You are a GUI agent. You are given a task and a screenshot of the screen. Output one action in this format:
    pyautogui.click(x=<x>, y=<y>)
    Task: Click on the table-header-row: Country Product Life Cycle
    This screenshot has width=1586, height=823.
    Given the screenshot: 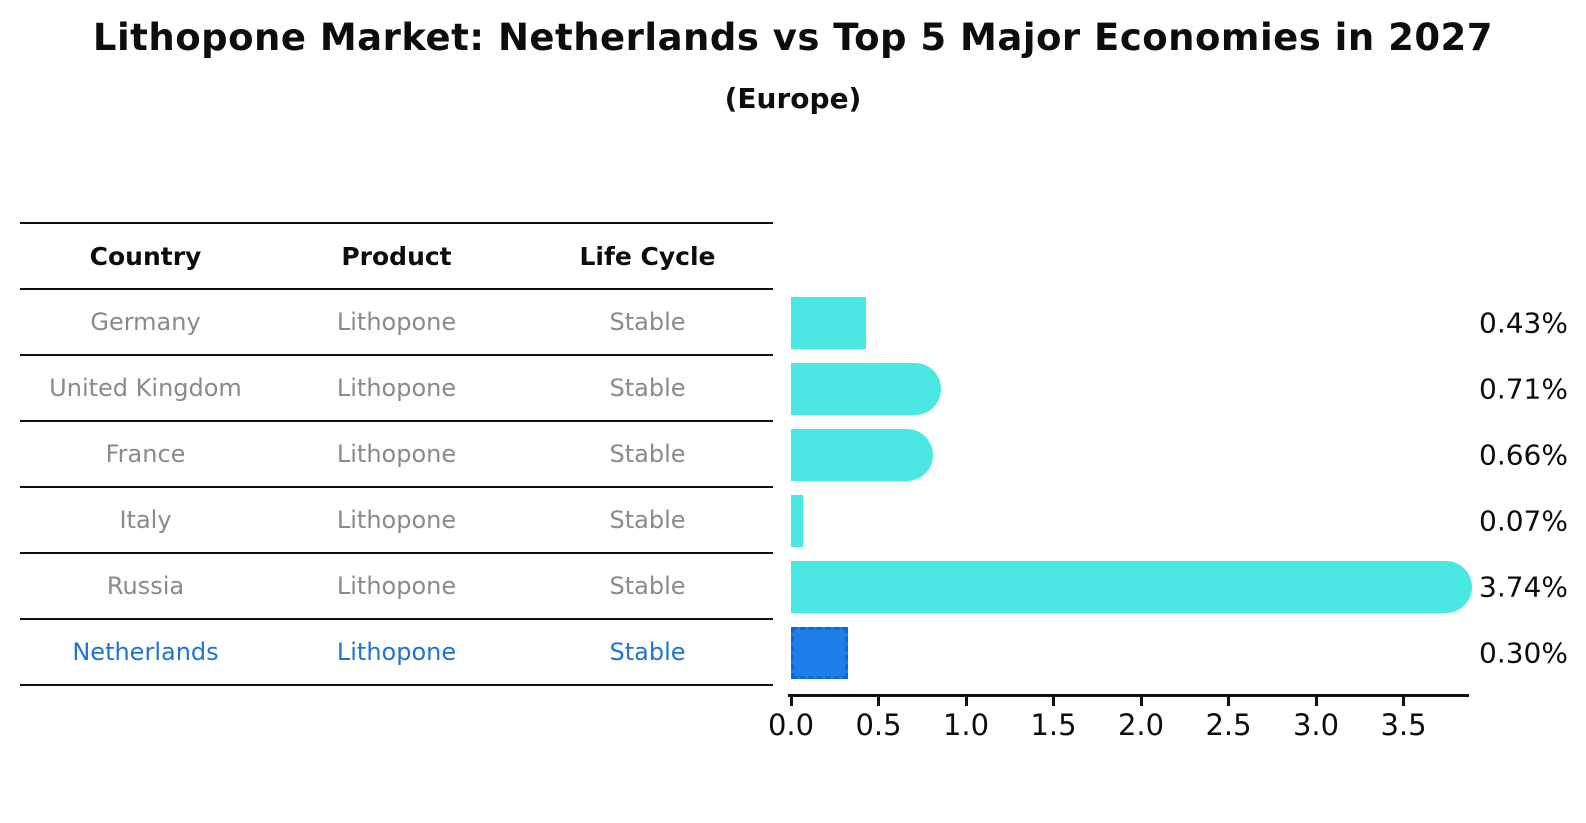 What is the action you would take?
    pyautogui.click(x=396, y=257)
    